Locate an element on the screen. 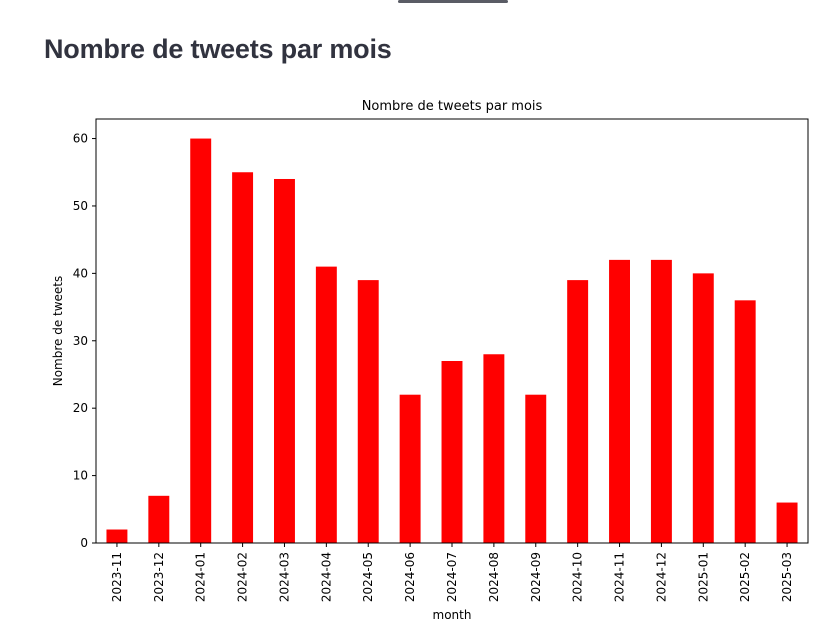 This screenshot has height=629, width=830. y-axis-label: Nombre de tweets is located at coordinates (58, 331).